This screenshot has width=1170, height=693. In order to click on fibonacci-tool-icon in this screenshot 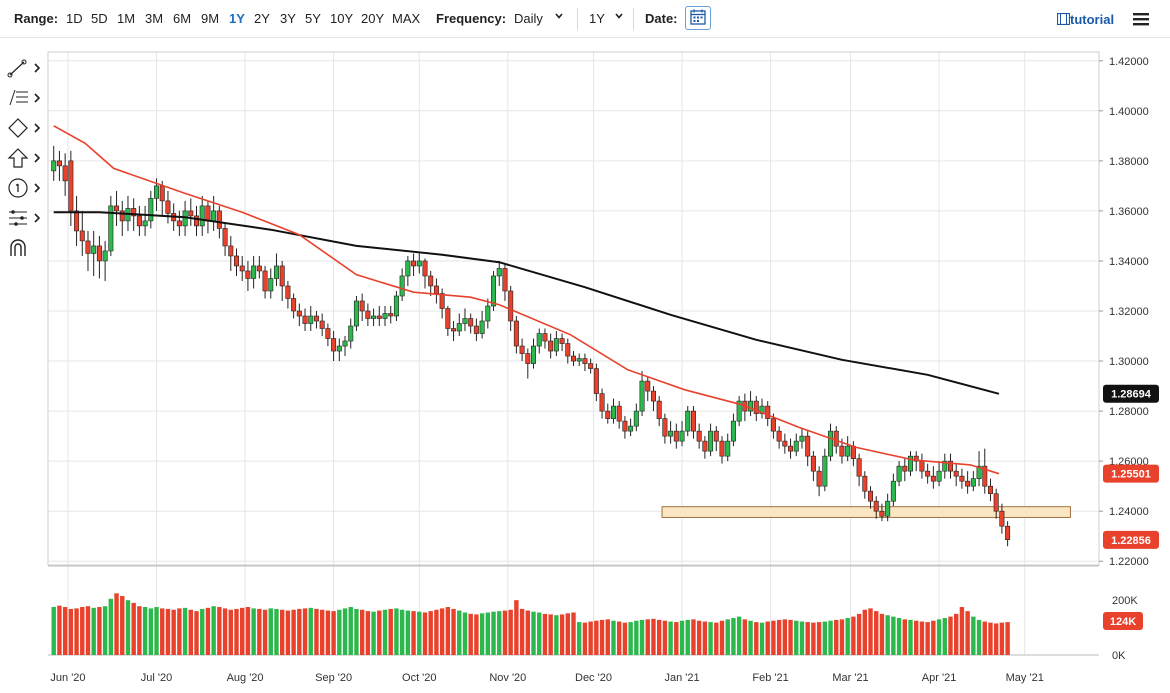, I will do `click(25, 98)`.